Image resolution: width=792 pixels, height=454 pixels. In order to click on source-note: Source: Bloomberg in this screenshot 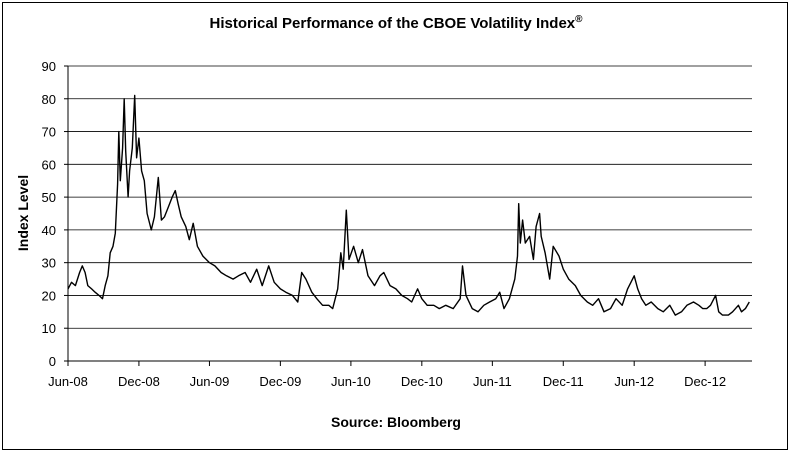, I will do `click(396, 422)`.